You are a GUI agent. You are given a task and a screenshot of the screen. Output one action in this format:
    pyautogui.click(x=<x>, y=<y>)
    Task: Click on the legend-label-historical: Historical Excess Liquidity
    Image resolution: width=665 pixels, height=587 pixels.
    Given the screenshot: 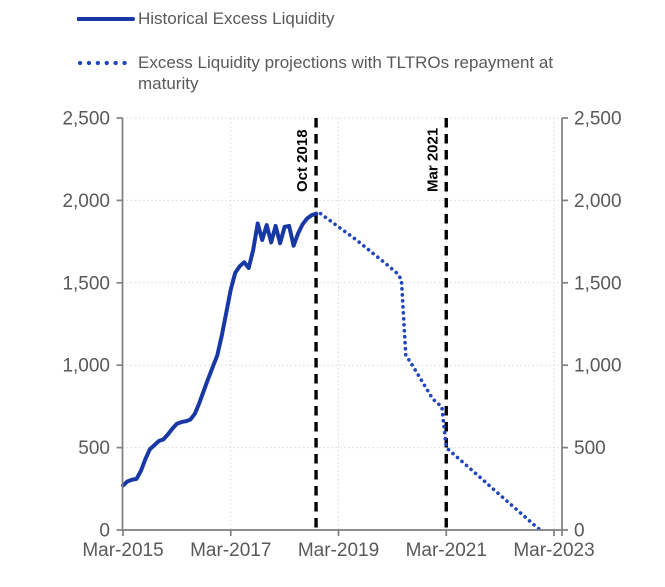 What is the action you would take?
    pyautogui.click(x=236, y=18)
    